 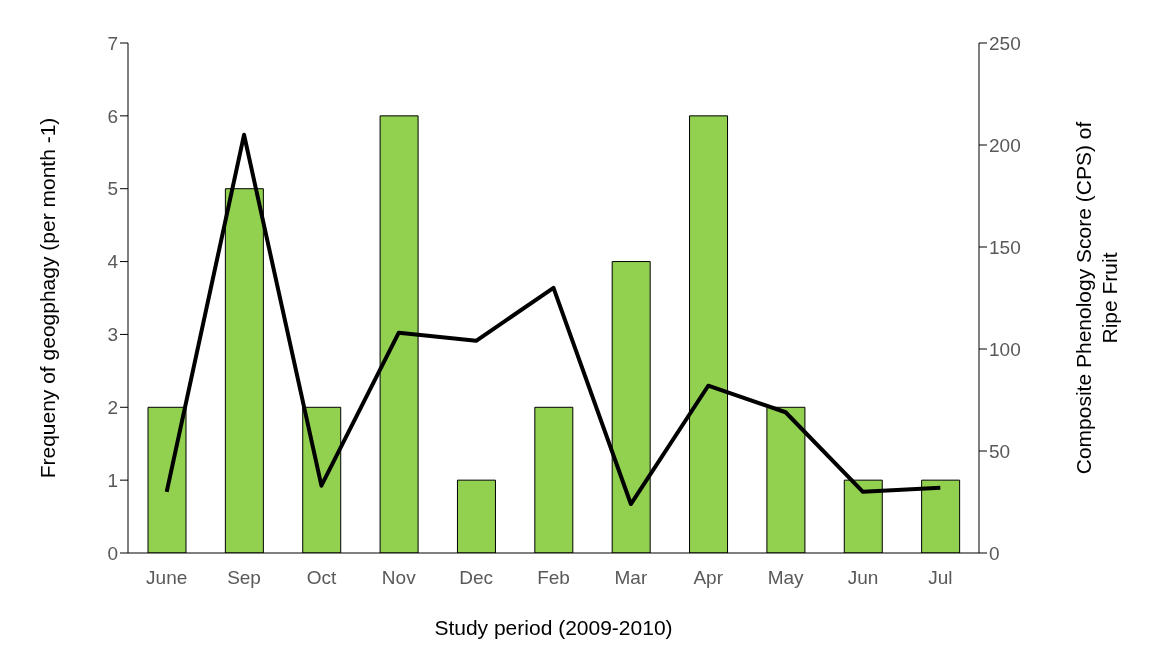 What do you see at coordinates (399, 578) in the screenshot?
I see `x-tick-label: Nov` at bounding box center [399, 578].